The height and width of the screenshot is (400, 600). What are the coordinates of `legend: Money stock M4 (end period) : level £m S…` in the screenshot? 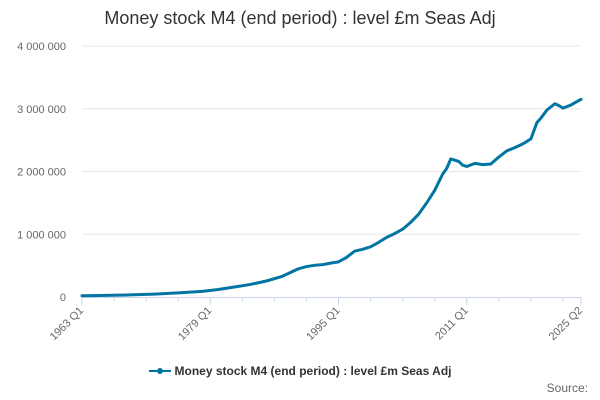 It's located at (300, 371).